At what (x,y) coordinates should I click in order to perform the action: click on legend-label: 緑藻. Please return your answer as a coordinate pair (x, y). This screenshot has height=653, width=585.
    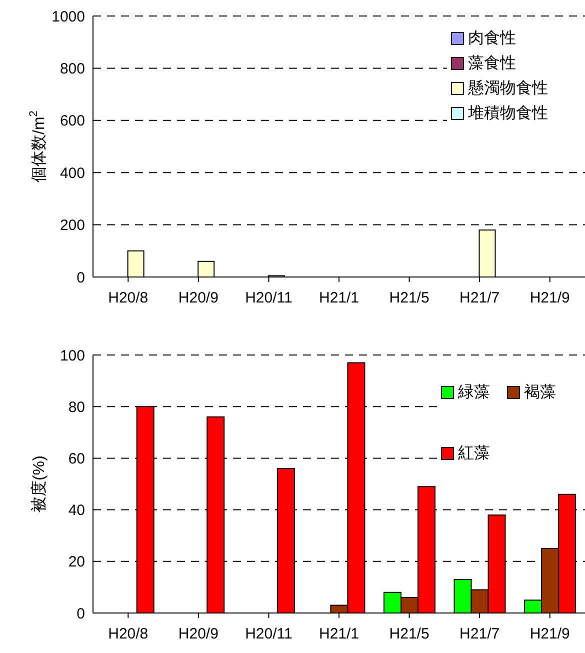
    Looking at the image, I should click on (474, 392).